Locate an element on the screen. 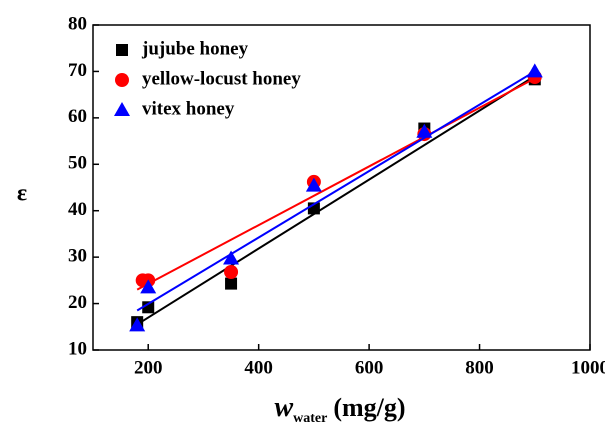 Image resolution: width=605 pixels, height=429 pixels. y-tick-label: 10 is located at coordinates (77, 348).